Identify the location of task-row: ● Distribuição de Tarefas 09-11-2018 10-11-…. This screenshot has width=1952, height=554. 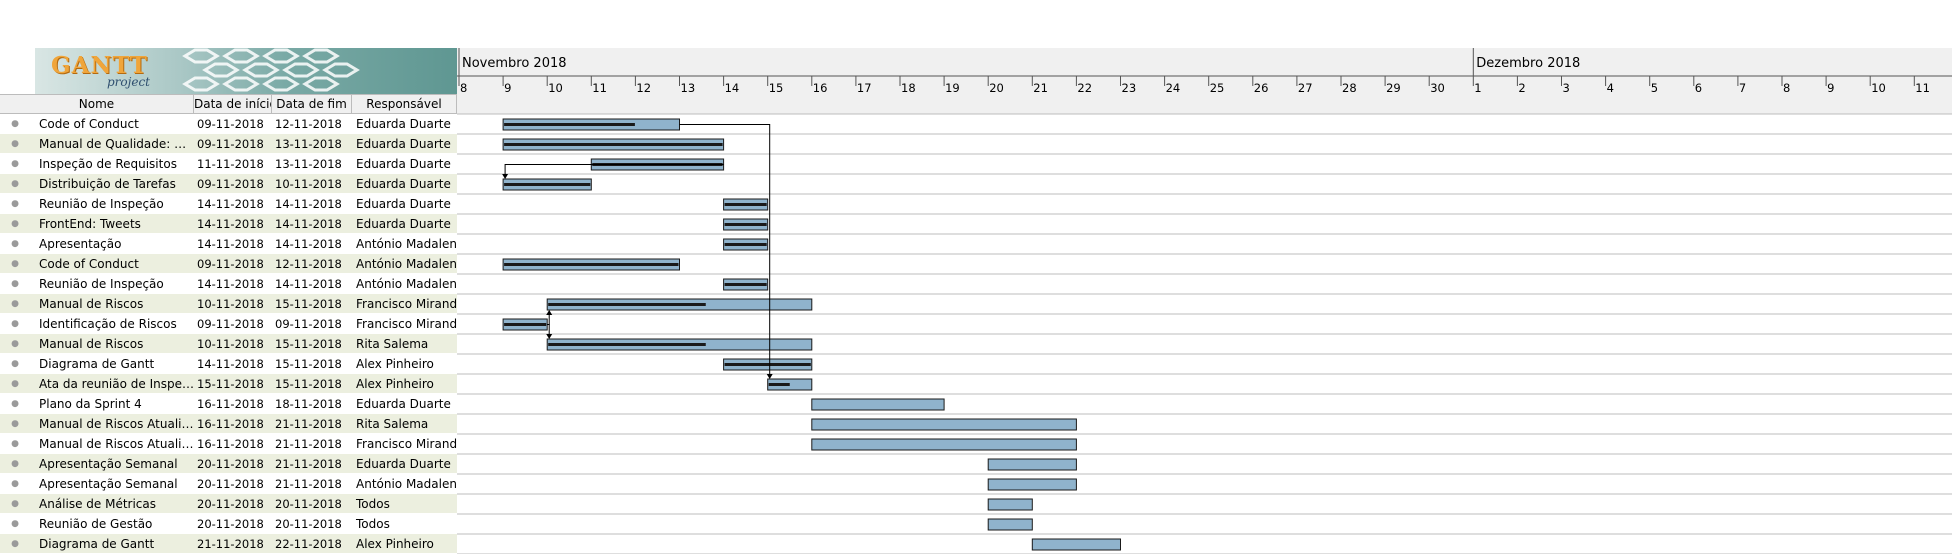
(228, 184).